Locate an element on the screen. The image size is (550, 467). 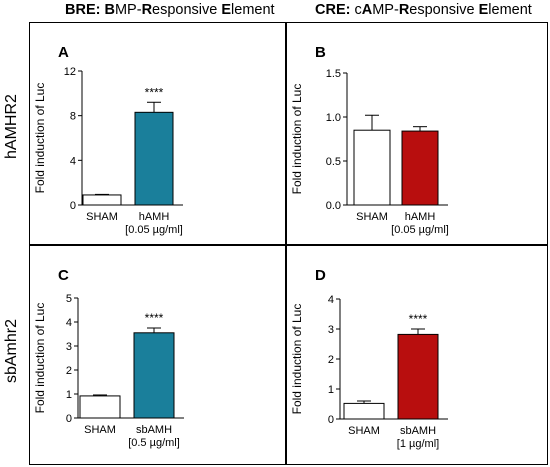
row-divider is located at coordinates (288, 245).